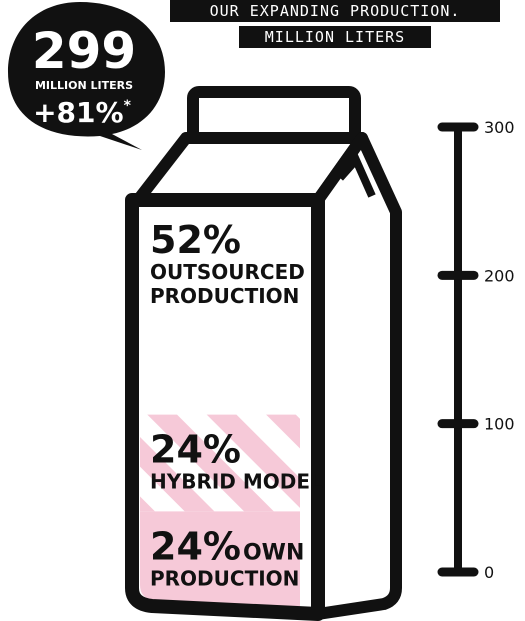  I want to click on segment-percent: 52%, so click(195, 240).